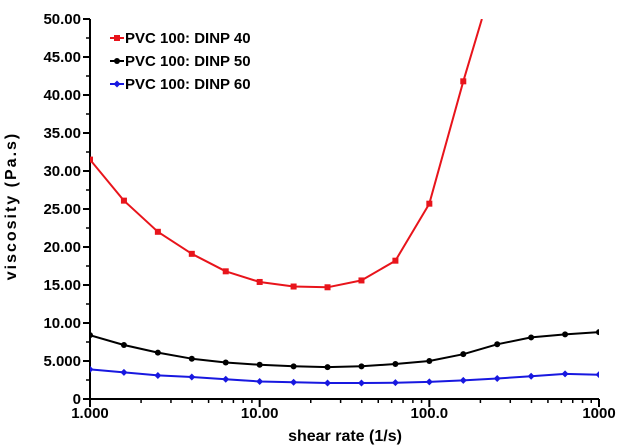 This screenshot has height=446, width=623. I want to click on legend-label: PVC 100: DINP 50, so click(188, 61).